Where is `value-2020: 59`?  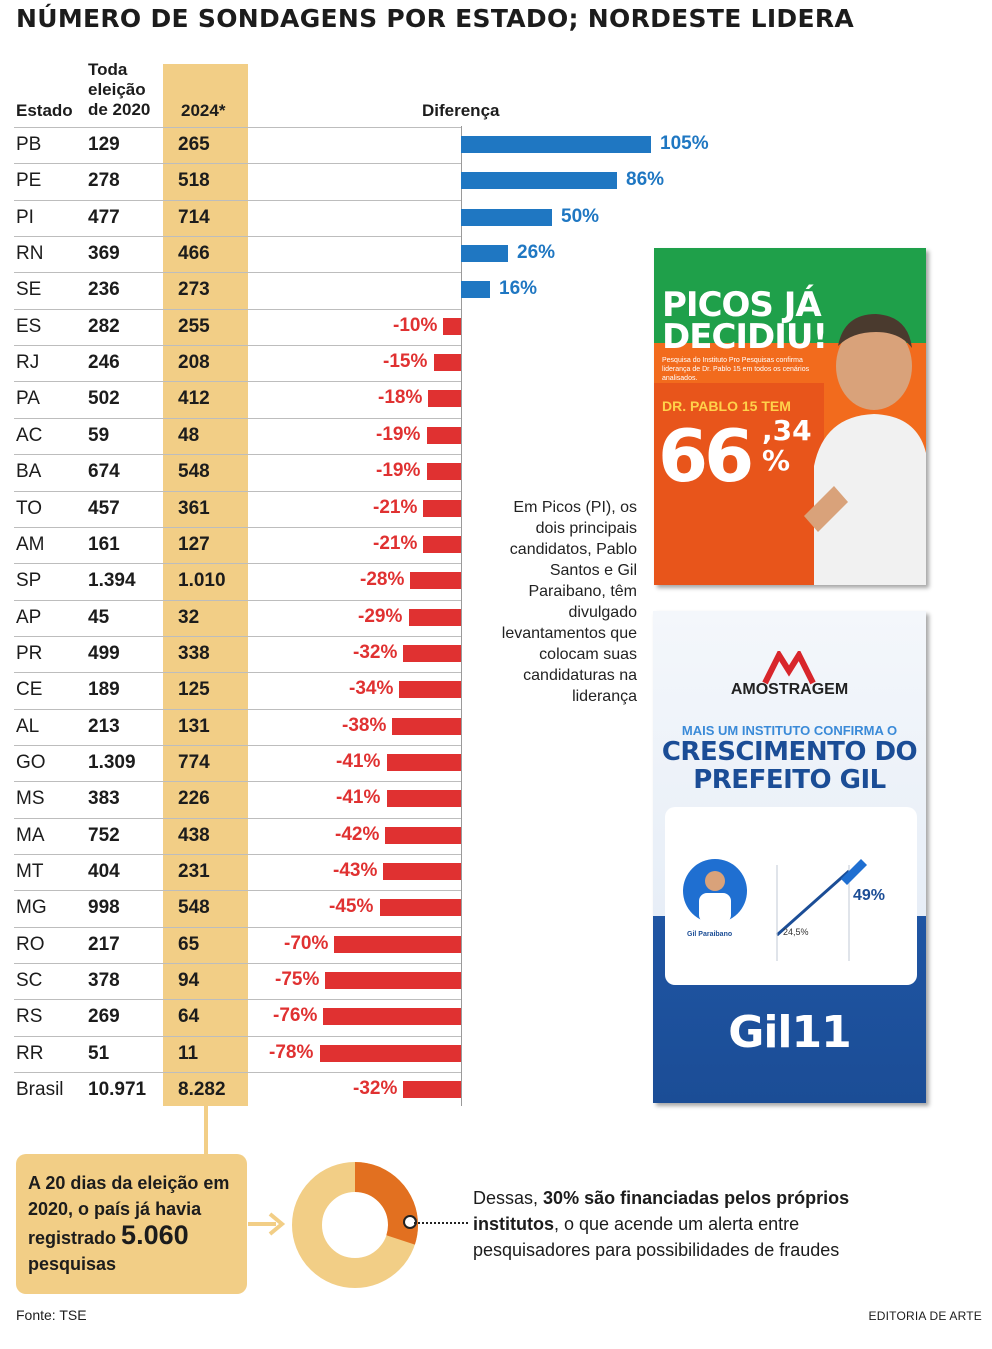
value-2020: 59 is located at coordinates (99, 435).